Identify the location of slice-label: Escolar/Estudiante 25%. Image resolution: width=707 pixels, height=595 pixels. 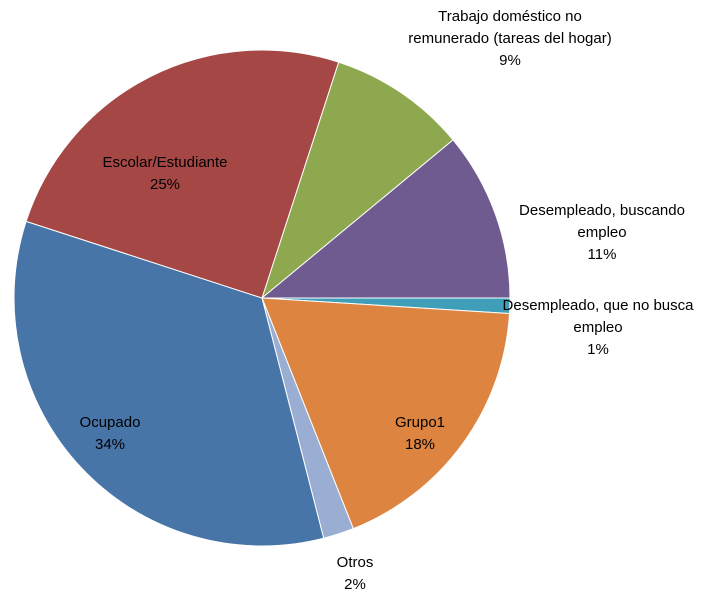
(165, 174).